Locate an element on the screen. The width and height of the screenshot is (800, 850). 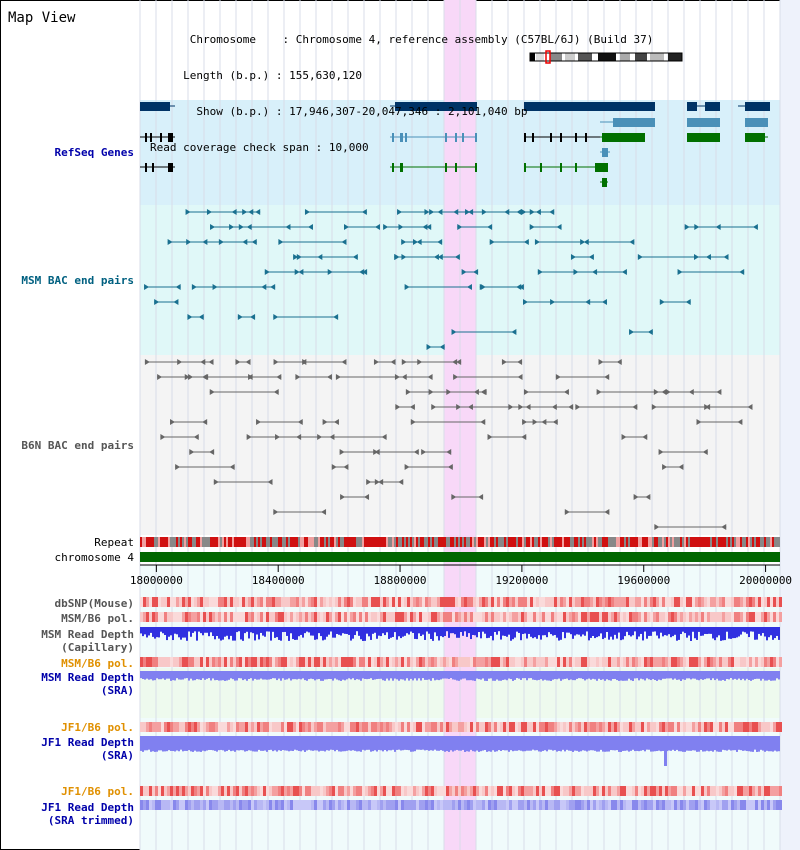
label-repeat: Repeat is located at coordinates (114, 542).